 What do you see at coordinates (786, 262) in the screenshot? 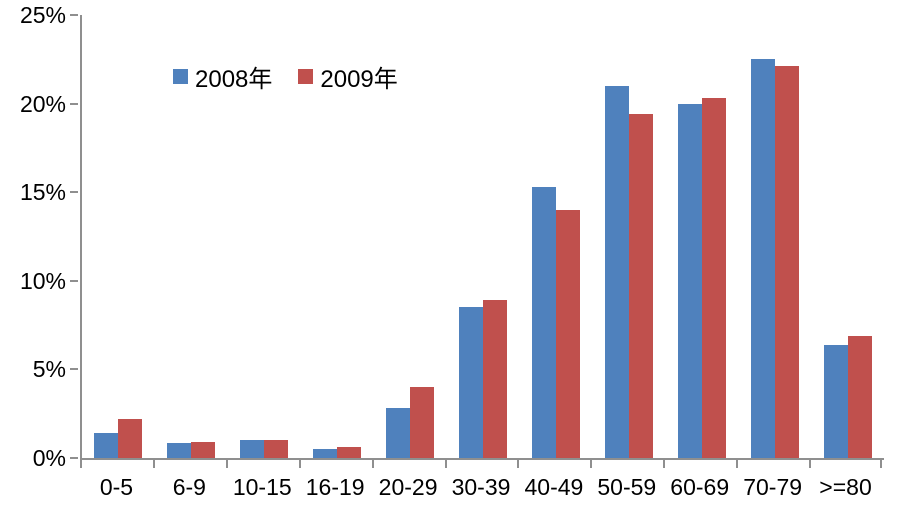
I see `bar-2009年-70-79` at bounding box center [786, 262].